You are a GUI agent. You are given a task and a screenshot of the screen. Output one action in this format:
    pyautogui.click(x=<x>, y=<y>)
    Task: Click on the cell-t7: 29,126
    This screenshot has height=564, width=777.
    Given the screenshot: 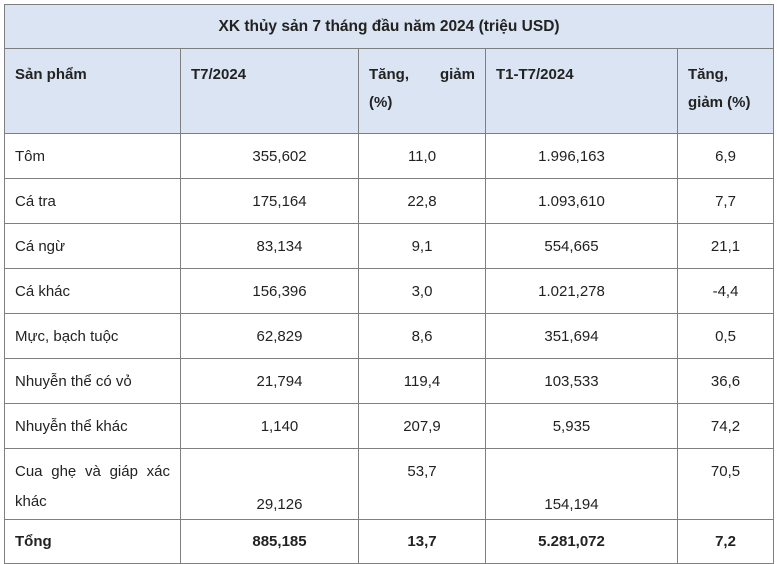 What is the action you would take?
    pyautogui.click(x=269, y=484)
    